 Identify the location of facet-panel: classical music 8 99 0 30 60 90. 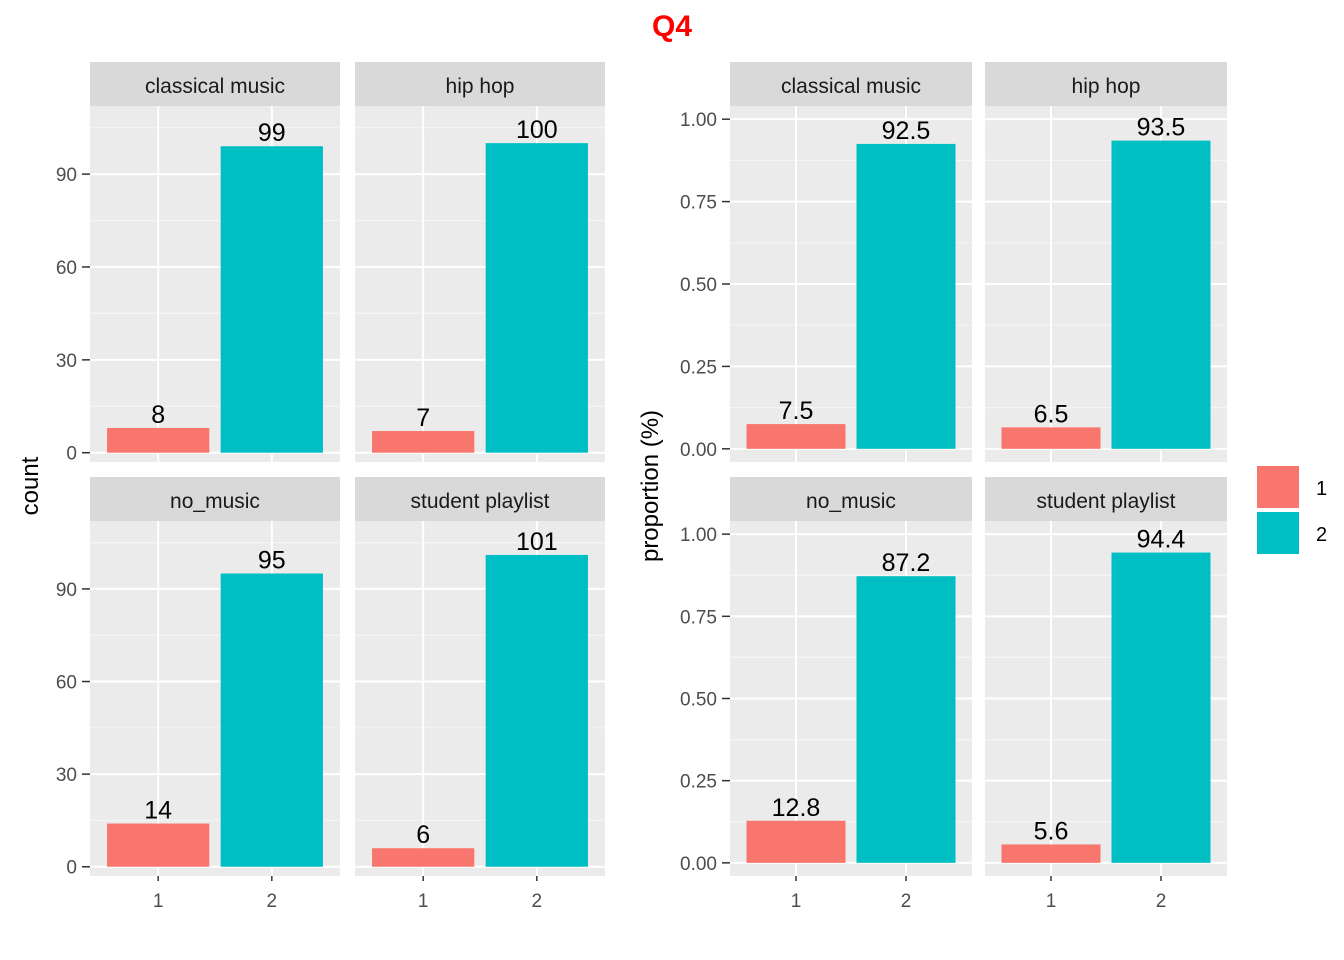
(198, 263).